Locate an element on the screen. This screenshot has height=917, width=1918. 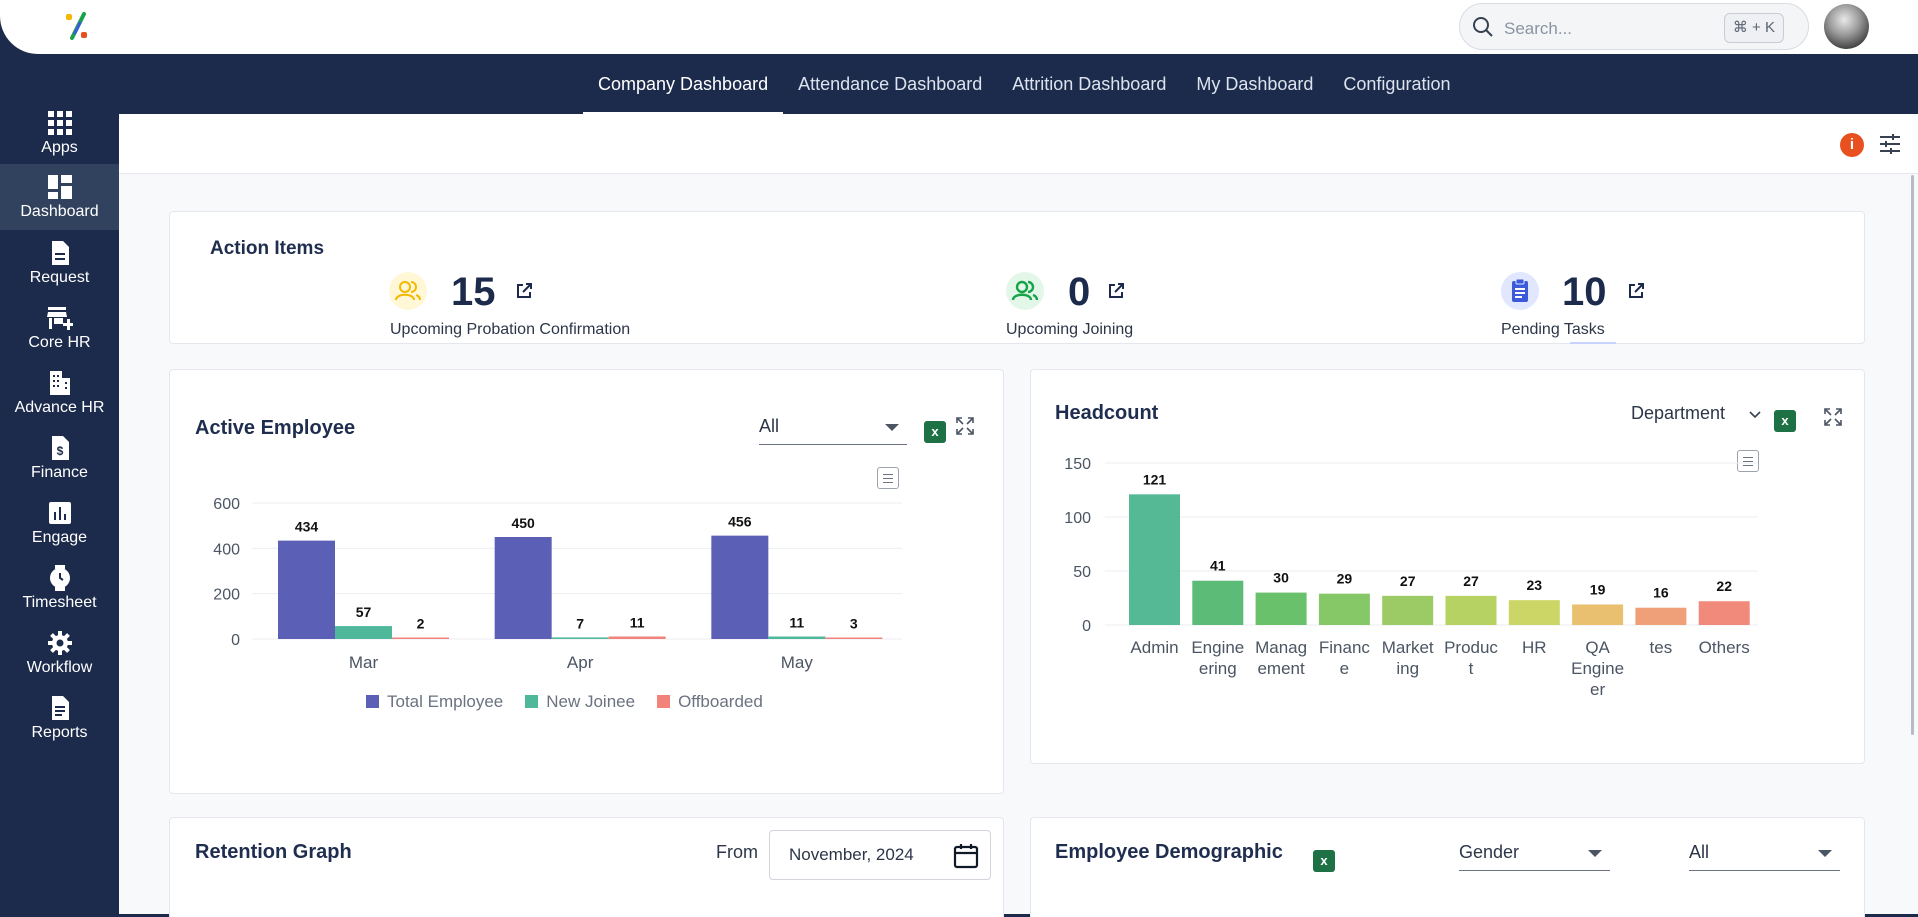
info-icon: i is located at coordinates (1852, 145).